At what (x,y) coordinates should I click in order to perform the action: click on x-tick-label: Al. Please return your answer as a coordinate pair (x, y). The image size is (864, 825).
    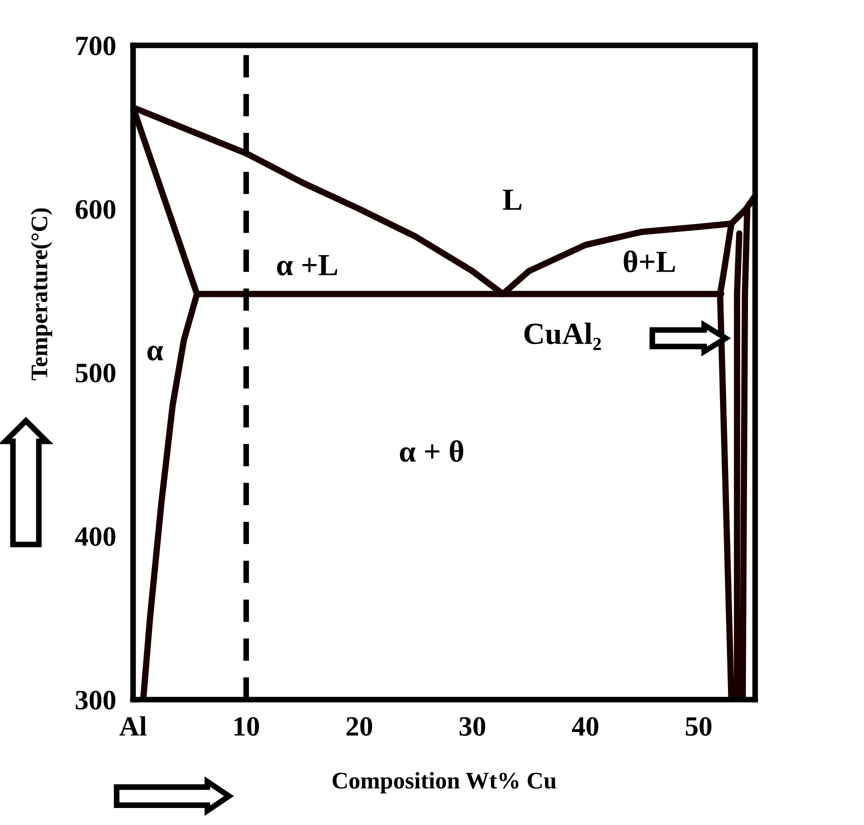
    Looking at the image, I should click on (132, 726).